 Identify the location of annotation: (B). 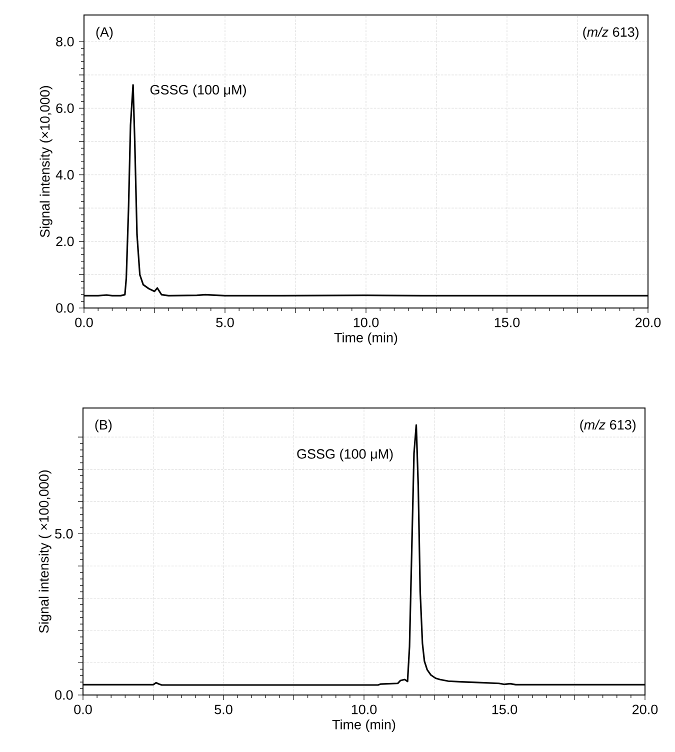
(103, 426).